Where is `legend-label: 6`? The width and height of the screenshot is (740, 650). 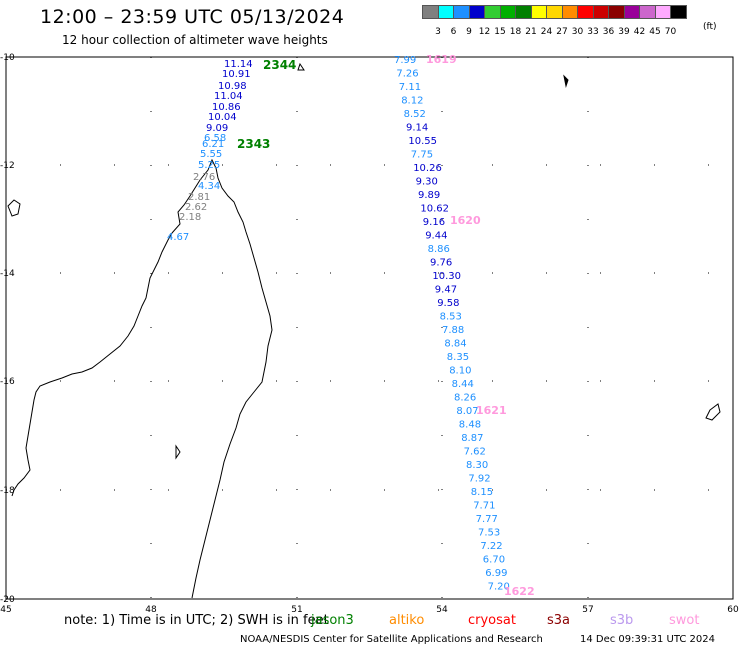
legend-label: 6 is located at coordinates (453, 32).